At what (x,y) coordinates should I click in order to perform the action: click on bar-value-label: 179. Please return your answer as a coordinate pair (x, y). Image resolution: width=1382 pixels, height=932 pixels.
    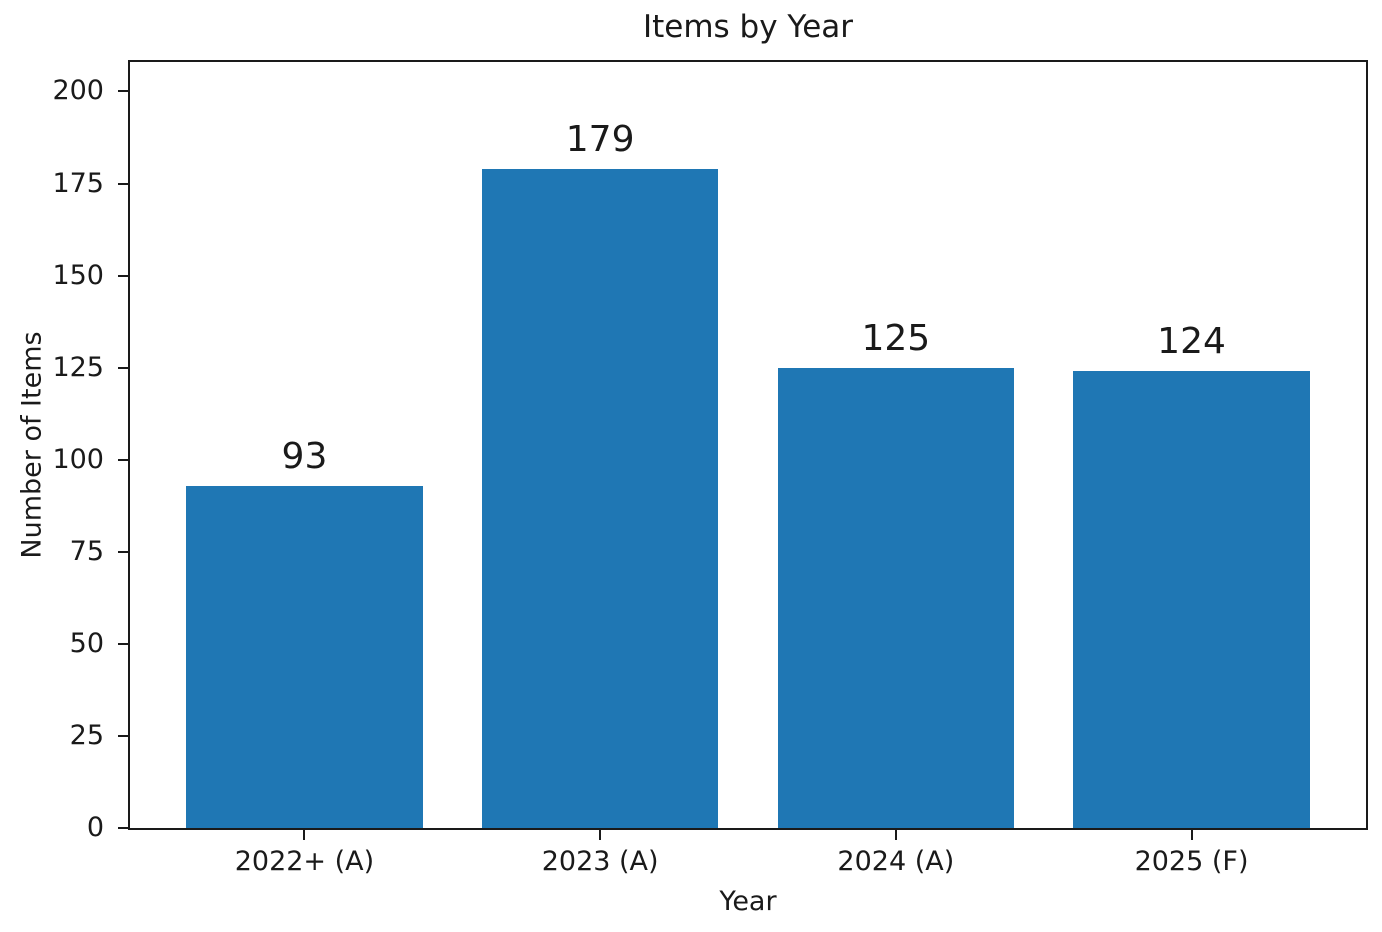
    Looking at the image, I should click on (600, 139).